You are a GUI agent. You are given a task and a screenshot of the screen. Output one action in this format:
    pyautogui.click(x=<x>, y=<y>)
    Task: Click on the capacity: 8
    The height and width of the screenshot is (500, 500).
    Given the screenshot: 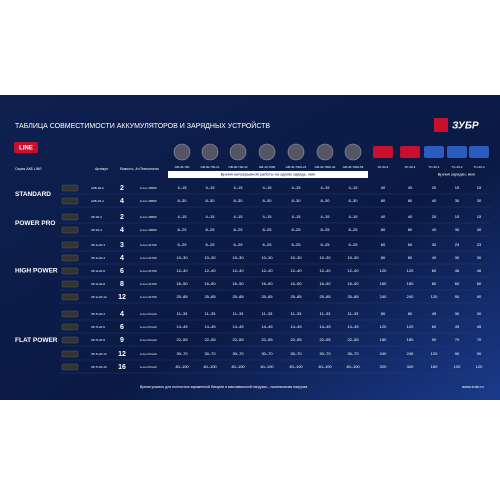 What is the action you would take?
    pyautogui.click(x=122, y=284)
    